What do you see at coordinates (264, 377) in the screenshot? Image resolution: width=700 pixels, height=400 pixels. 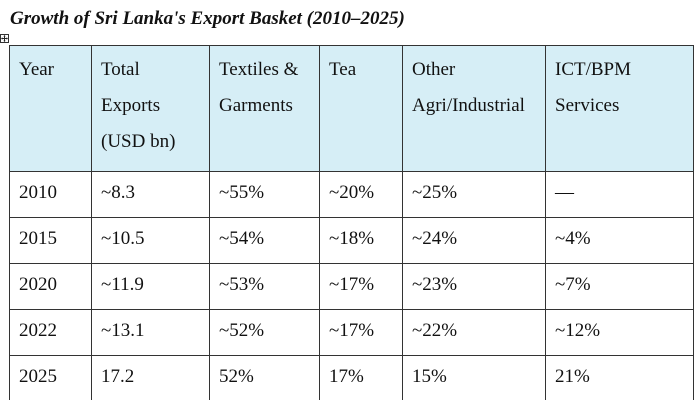 I see `table-cell: 52%` at bounding box center [264, 377].